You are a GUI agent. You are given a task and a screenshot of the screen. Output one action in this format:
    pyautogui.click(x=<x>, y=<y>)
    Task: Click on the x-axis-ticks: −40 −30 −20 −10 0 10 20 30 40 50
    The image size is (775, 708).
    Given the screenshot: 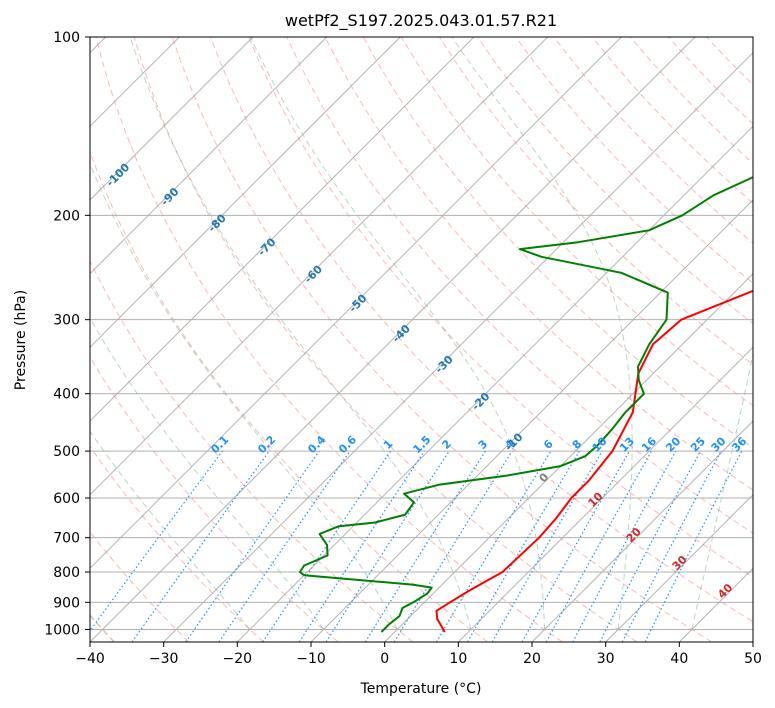 What is the action you would take?
    pyautogui.click(x=418, y=654)
    